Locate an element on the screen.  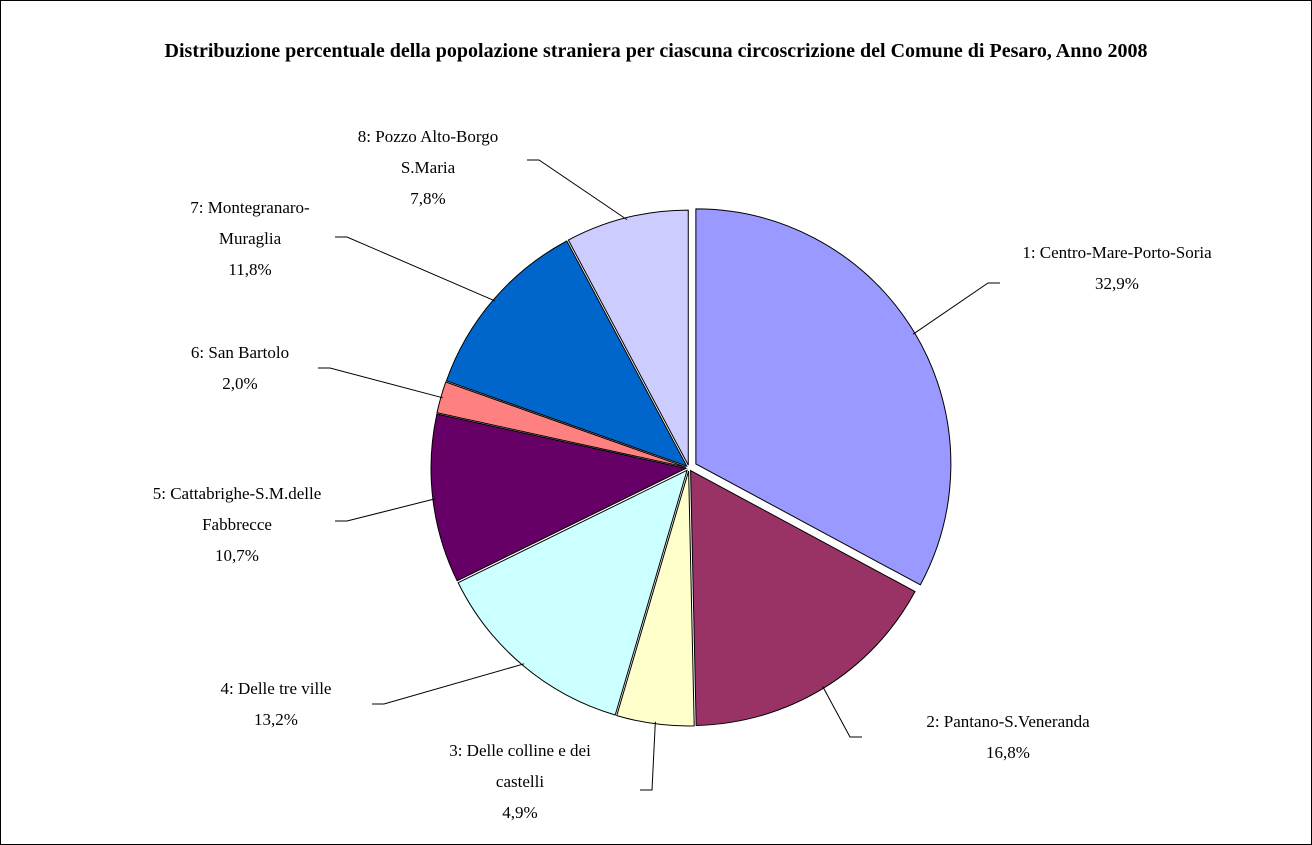
slice-label: 1: Centro-Mare-Porto-Soria 32,9% is located at coordinates (1117, 268).